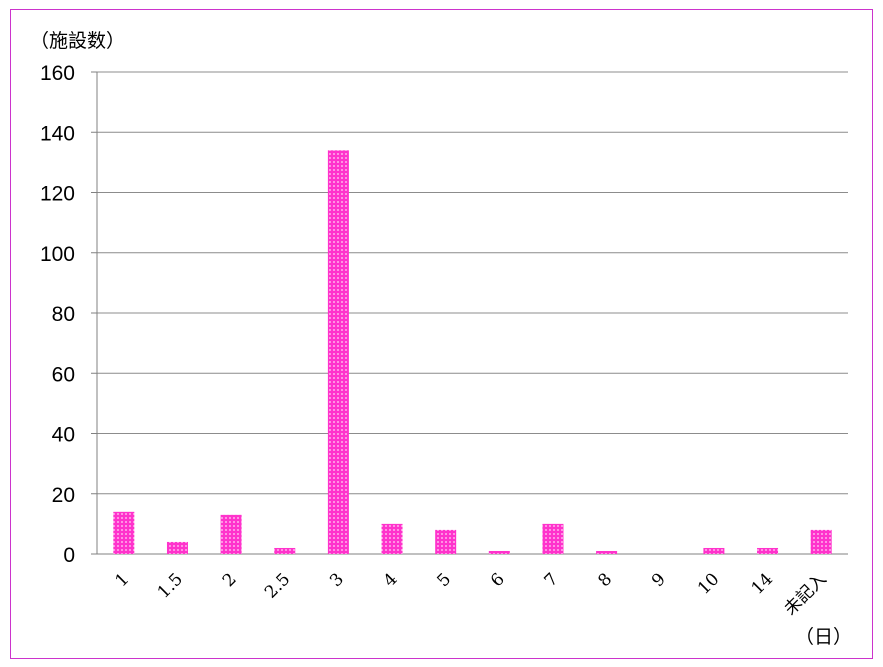  Describe the element at coordinates (77, 41) in the screenshot. I see `y-axis-label: （施設数）` at that location.